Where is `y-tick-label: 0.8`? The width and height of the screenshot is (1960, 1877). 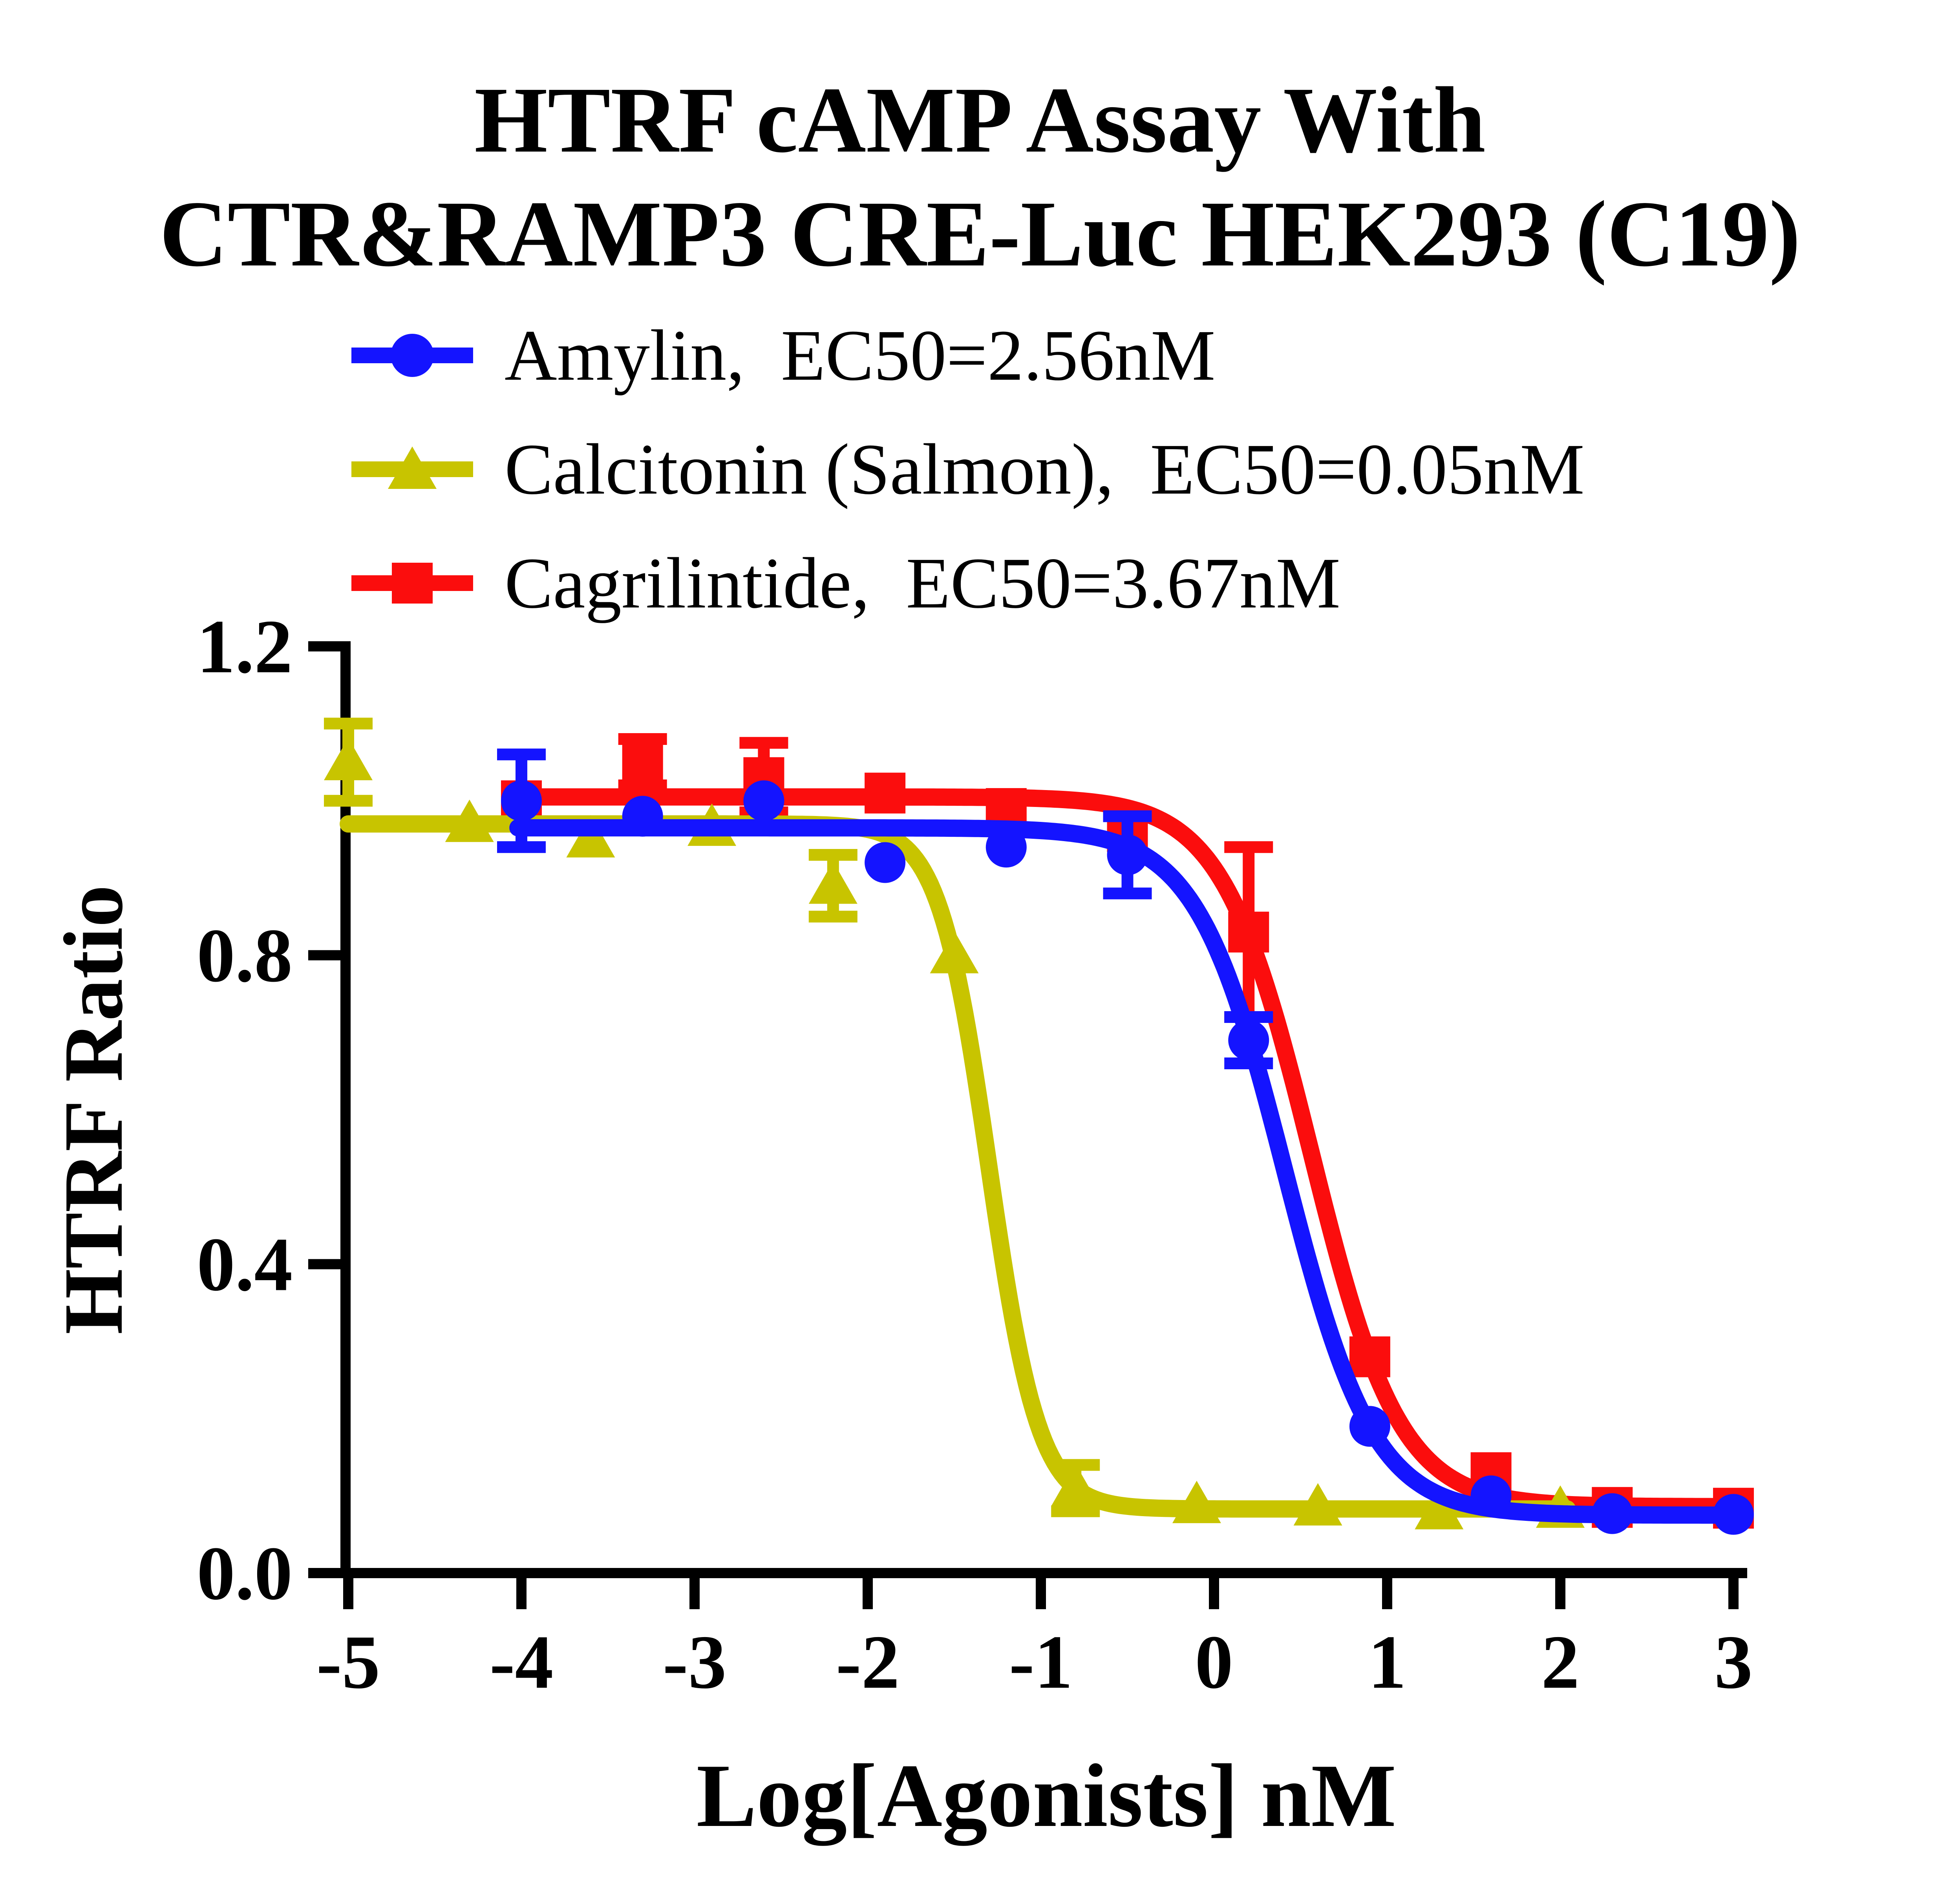
y-tick-label: 0.8 is located at coordinates (245, 956).